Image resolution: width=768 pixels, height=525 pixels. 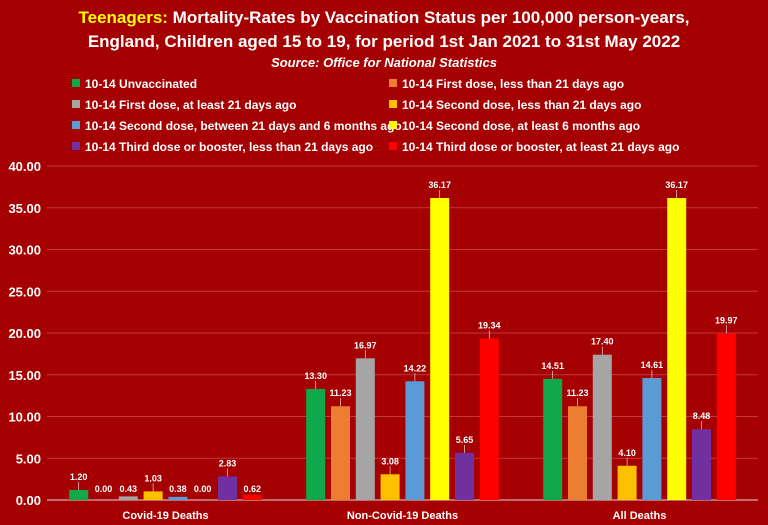 I want to click on data-label: 16.97, so click(x=365, y=345).